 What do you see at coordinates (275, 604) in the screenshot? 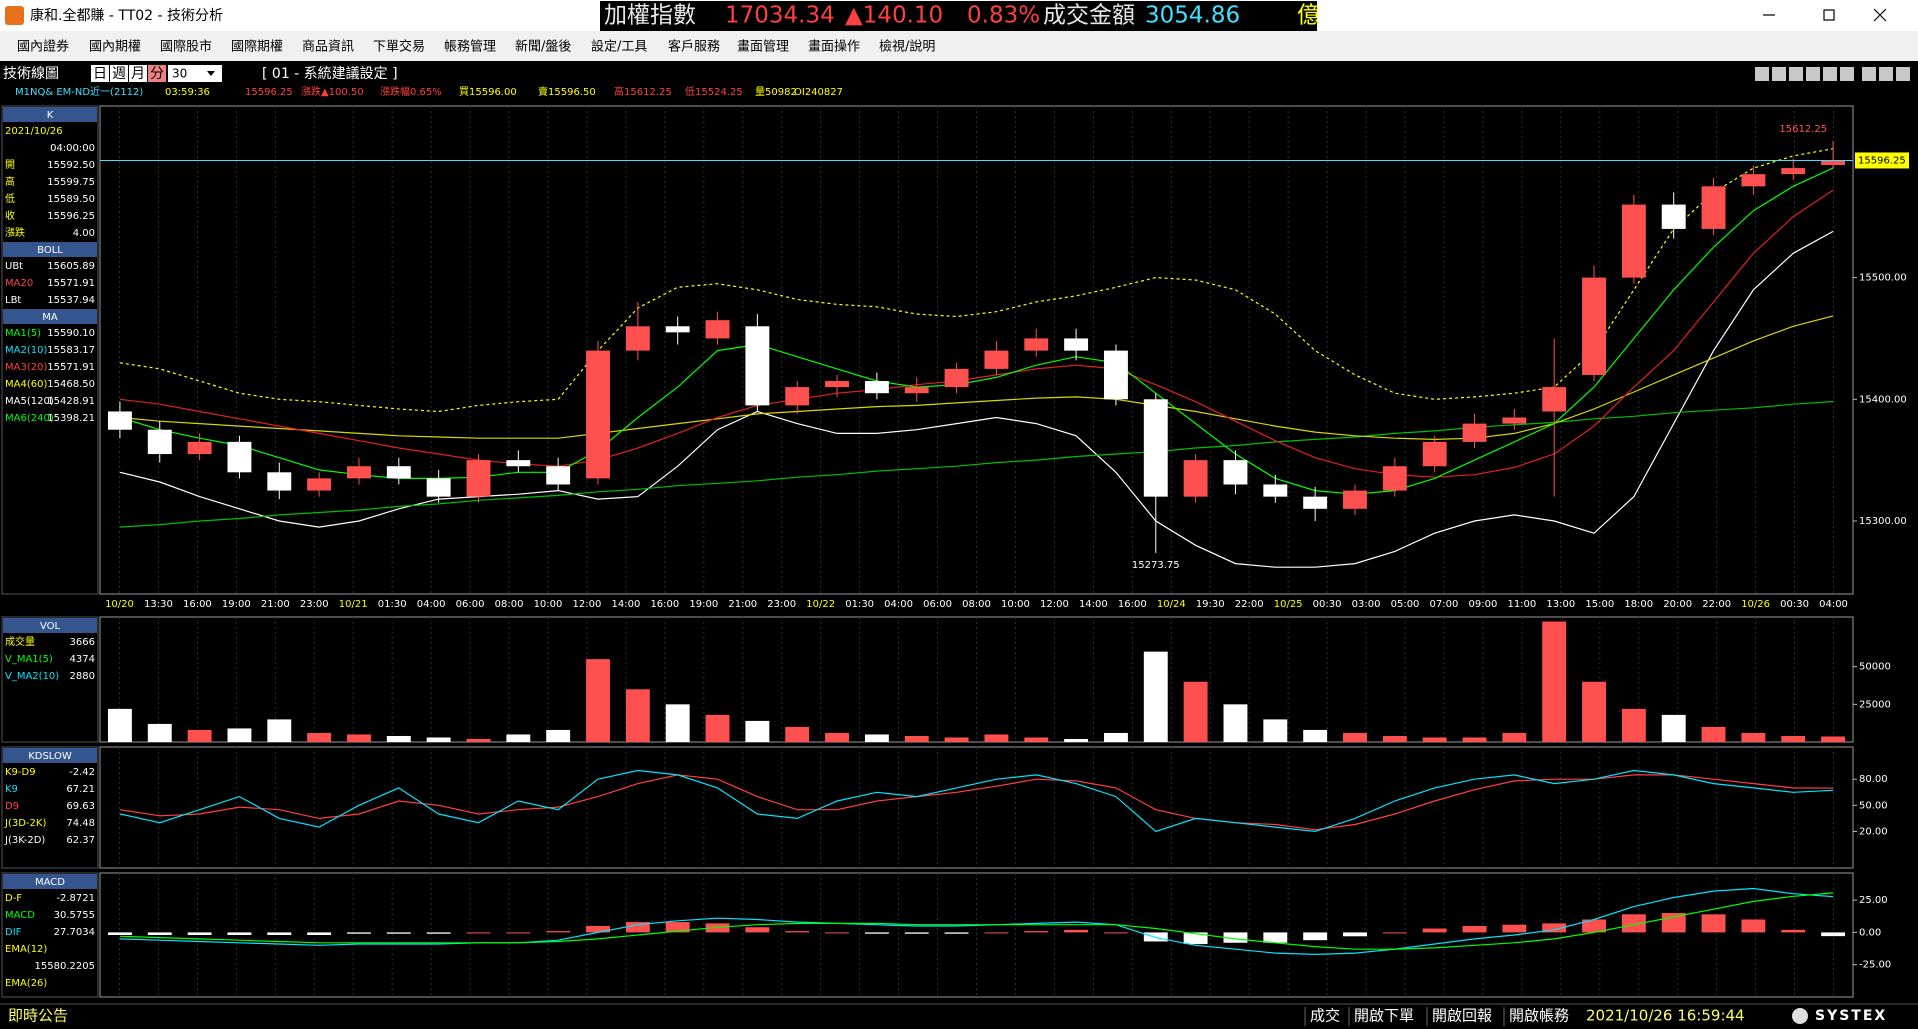
I see `x-tick-label: 21:00` at bounding box center [275, 604].